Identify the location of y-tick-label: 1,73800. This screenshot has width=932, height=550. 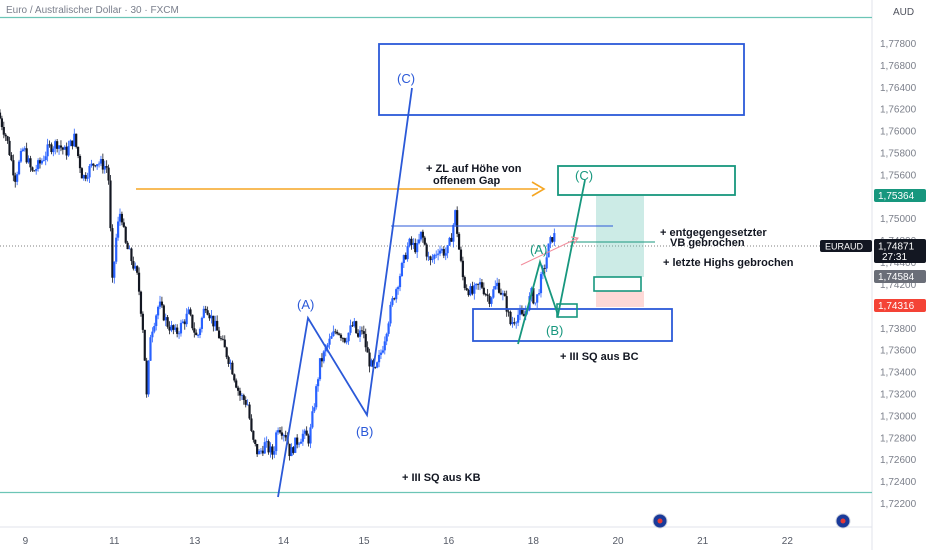
(898, 329).